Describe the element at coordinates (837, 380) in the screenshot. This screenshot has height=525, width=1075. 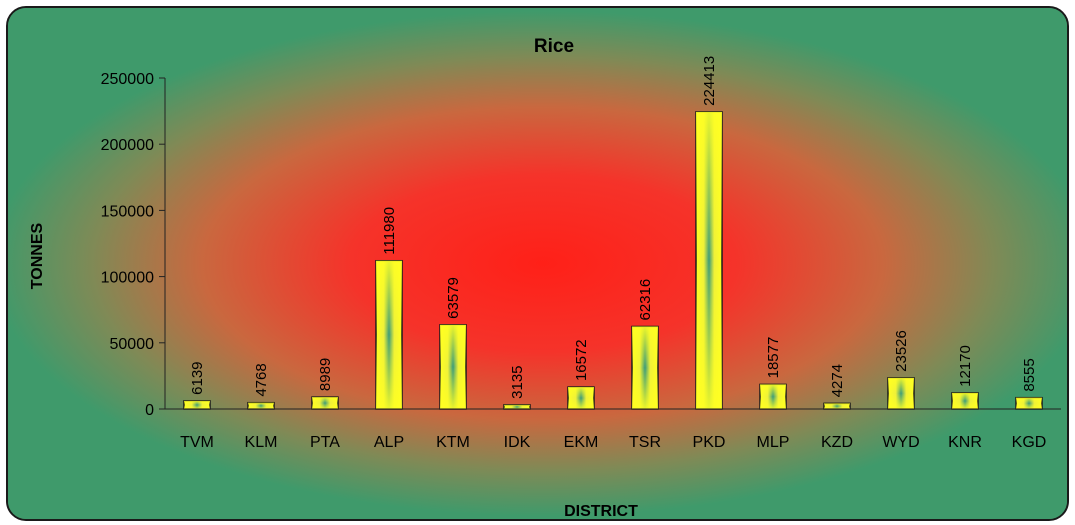
I see `value-label-kzd: 4274` at that location.